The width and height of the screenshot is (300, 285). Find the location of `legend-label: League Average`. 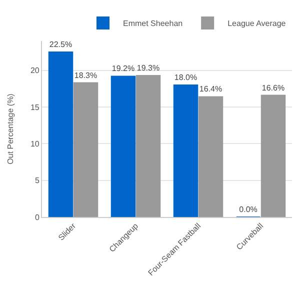

legend-label: League Average is located at coordinates (257, 23).